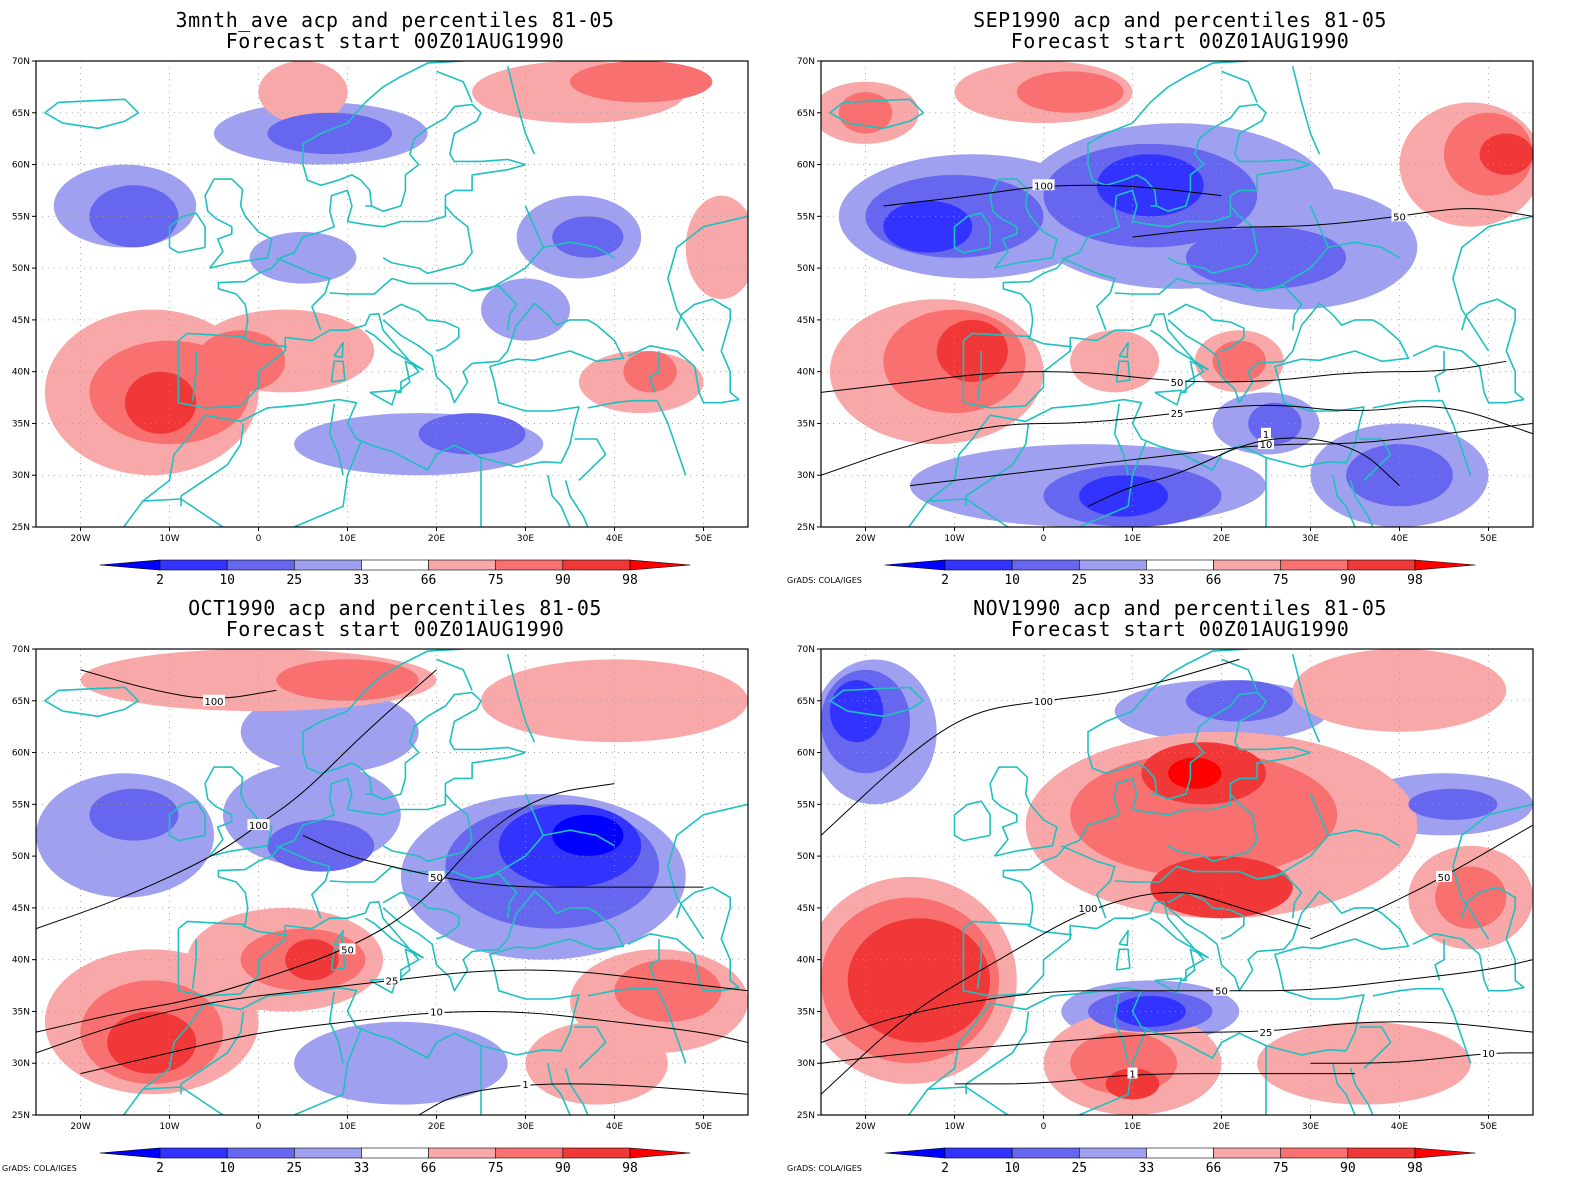 This screenshot has height=1196, width=1596. I want to click on lat-tick-label: 50N, so click(21, 269).